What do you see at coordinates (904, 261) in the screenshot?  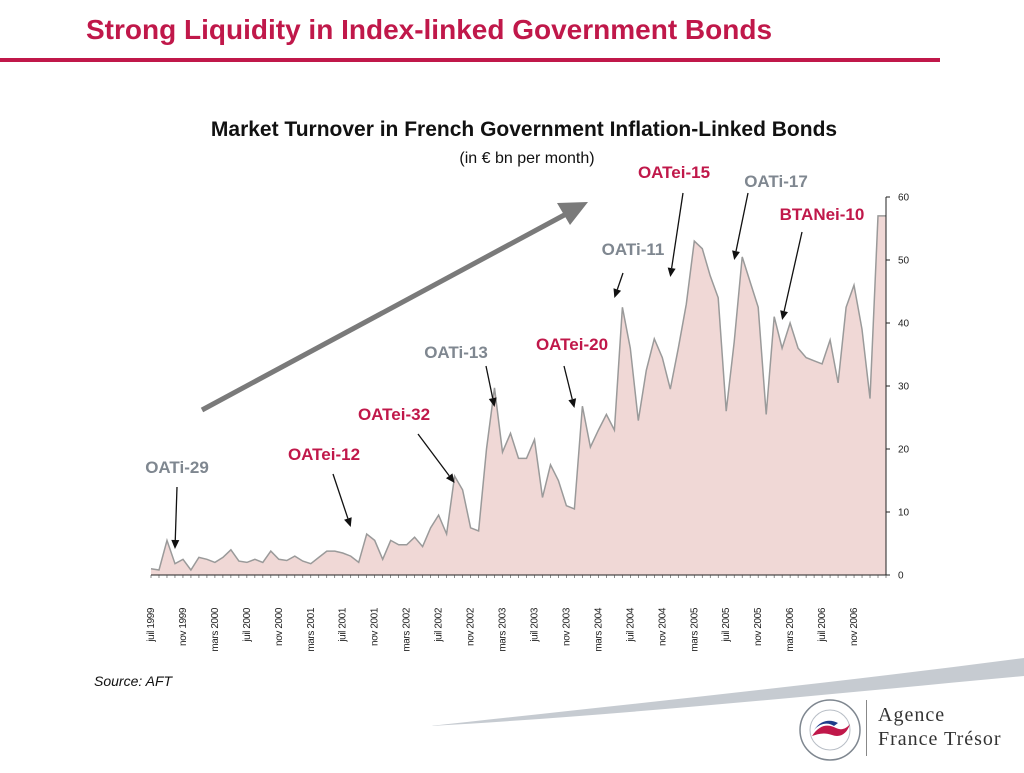 I see `y-tick-label: 50` at bounding box center [904, 261].